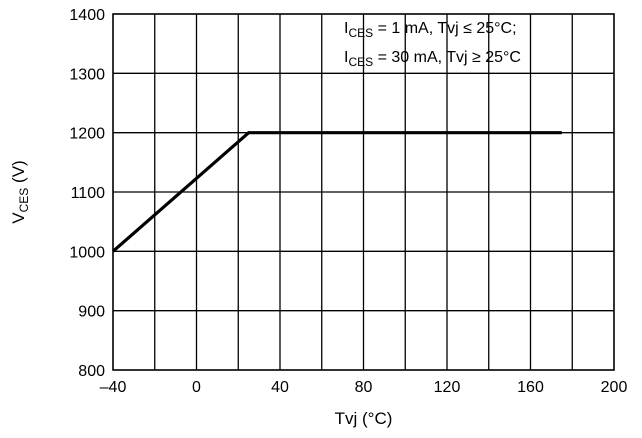  What do you see at coordinates (18, 173) in the screenshot?
I see `y-axis-label-unit: (V)` at bounding box center [18, 173].